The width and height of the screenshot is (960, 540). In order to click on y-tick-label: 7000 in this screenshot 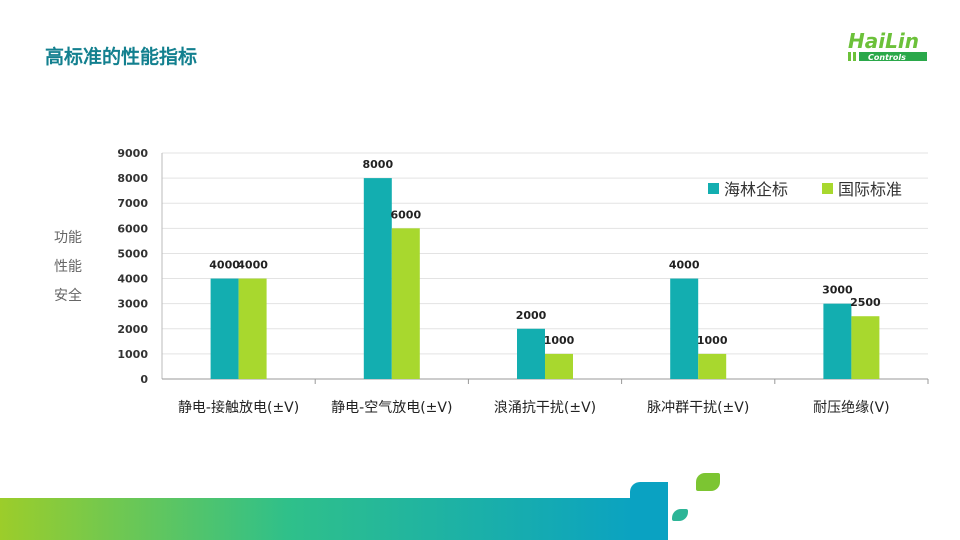, I will do `click(132, 203)`.